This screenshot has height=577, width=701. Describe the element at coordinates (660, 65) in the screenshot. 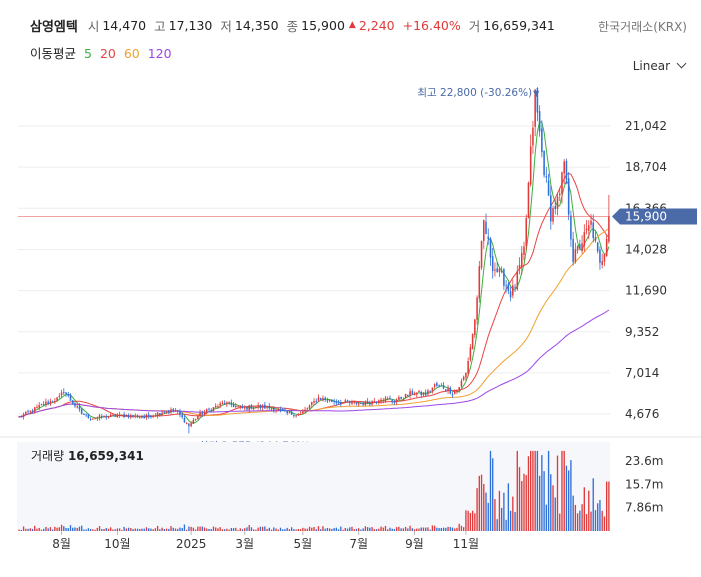

I see `scale-dropdown: Linear` at that location.